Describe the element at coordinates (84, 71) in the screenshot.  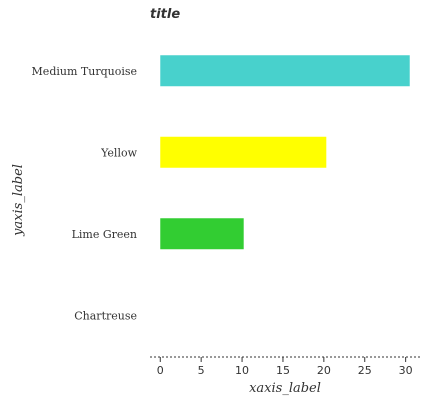
I see `category-label-medium-turquoise: Medium Turquoise` at that location.